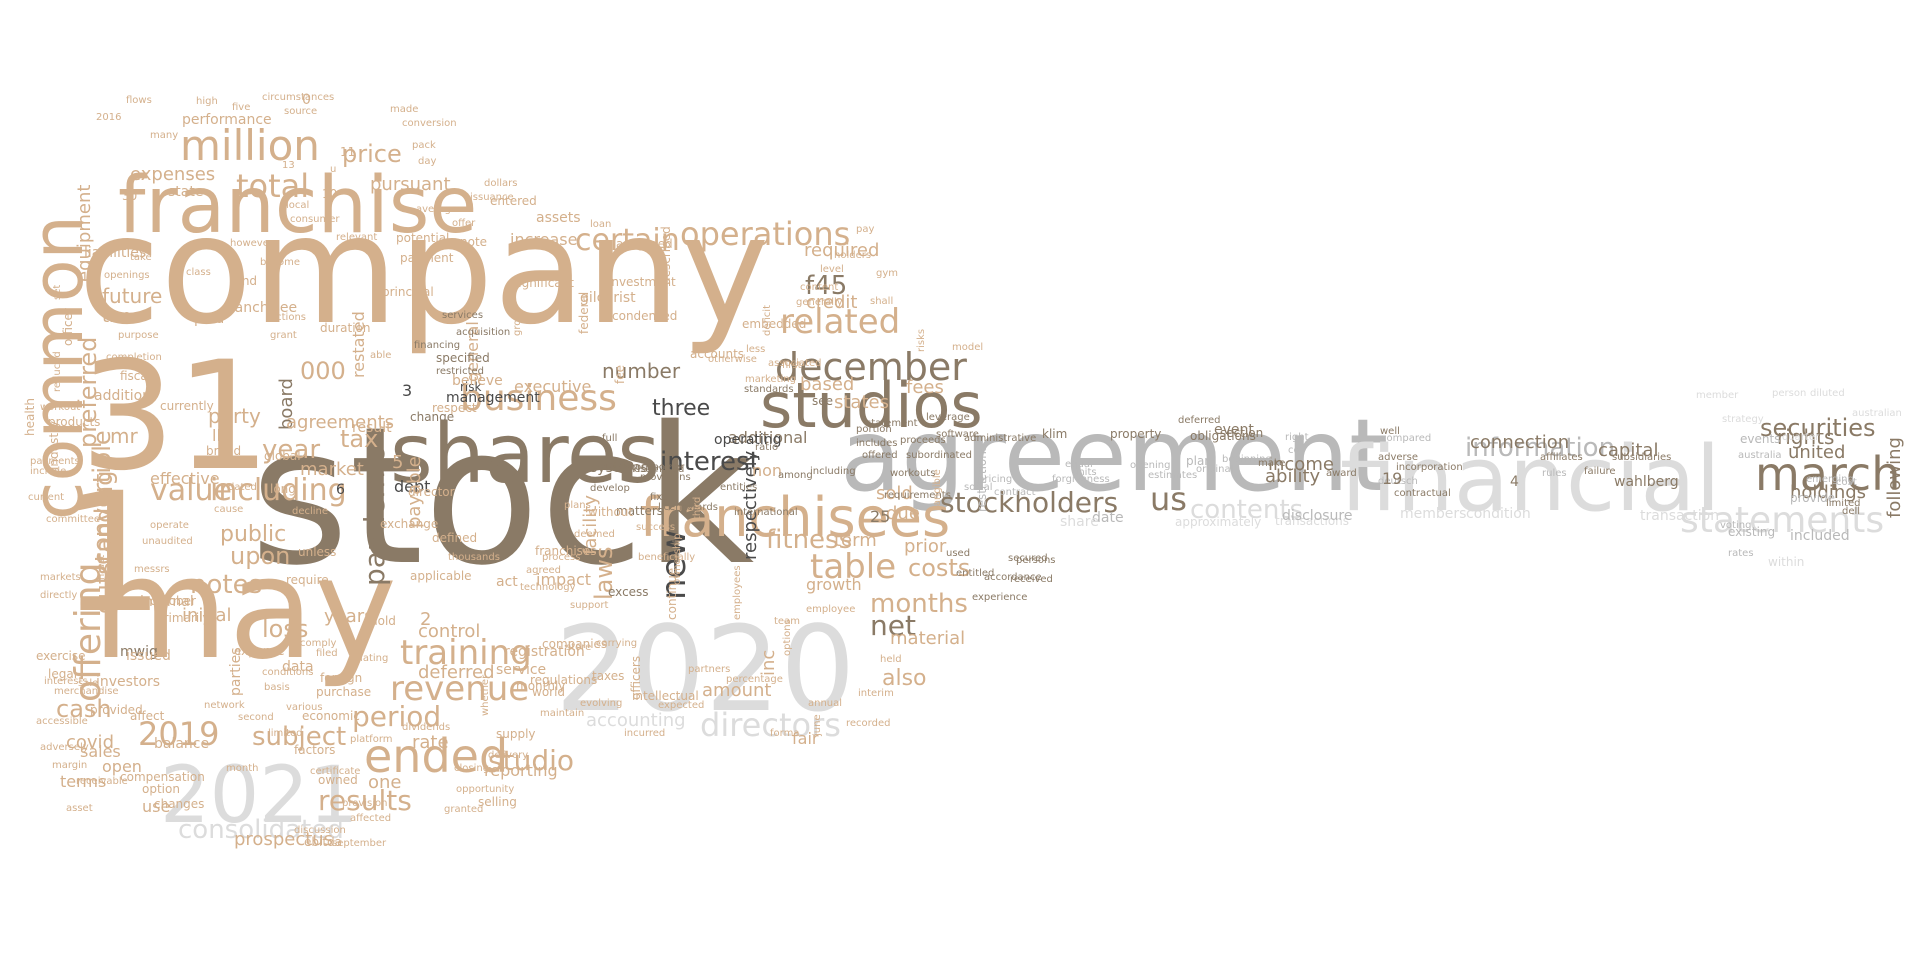  I want to click on word-444: certificate, so click(335, 771).